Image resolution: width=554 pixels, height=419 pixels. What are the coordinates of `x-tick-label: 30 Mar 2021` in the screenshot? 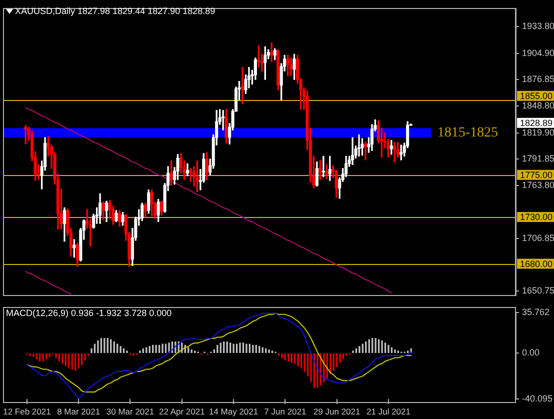 It's located at (130, 411).